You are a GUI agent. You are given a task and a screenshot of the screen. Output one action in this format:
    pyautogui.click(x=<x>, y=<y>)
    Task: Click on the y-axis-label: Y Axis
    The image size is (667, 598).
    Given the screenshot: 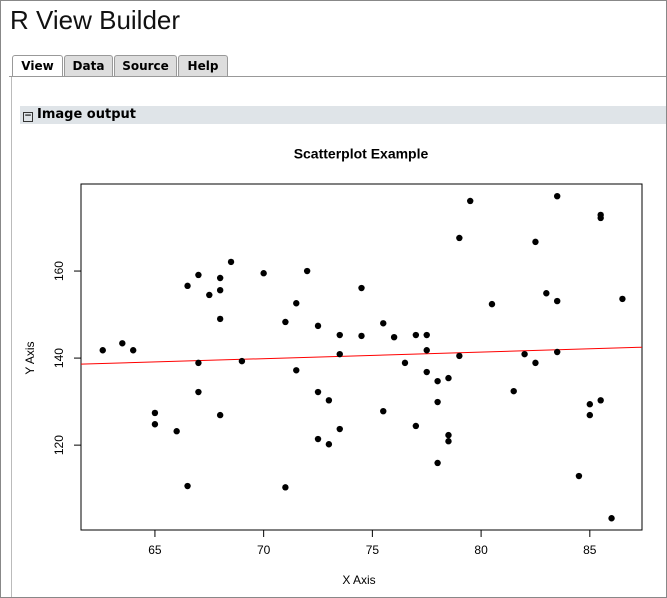 What is the action you would take?
    pyautogui.click(x=30, y=357)
    